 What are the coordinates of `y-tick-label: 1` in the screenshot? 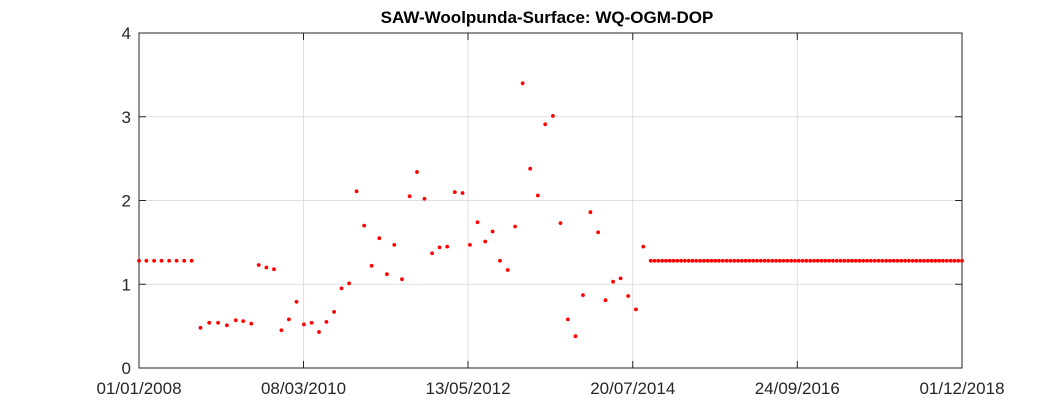 It's located at (126, 284).